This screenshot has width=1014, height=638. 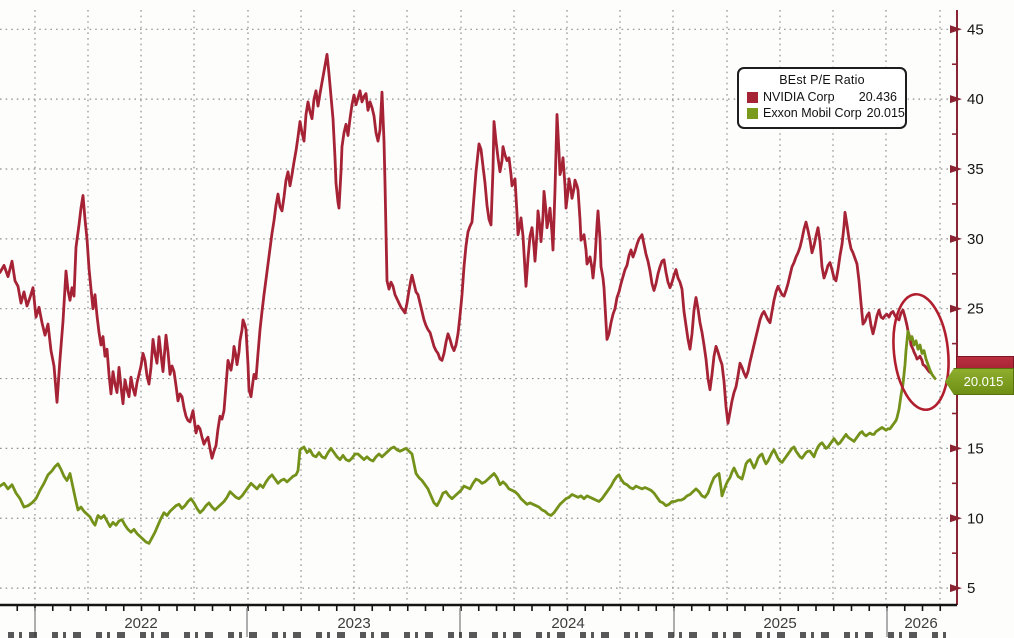 What do you see at coordinates (885, 113) in the screenshot?
I see `exxon-series-value: 20.015` at bounding box center [885, 113].